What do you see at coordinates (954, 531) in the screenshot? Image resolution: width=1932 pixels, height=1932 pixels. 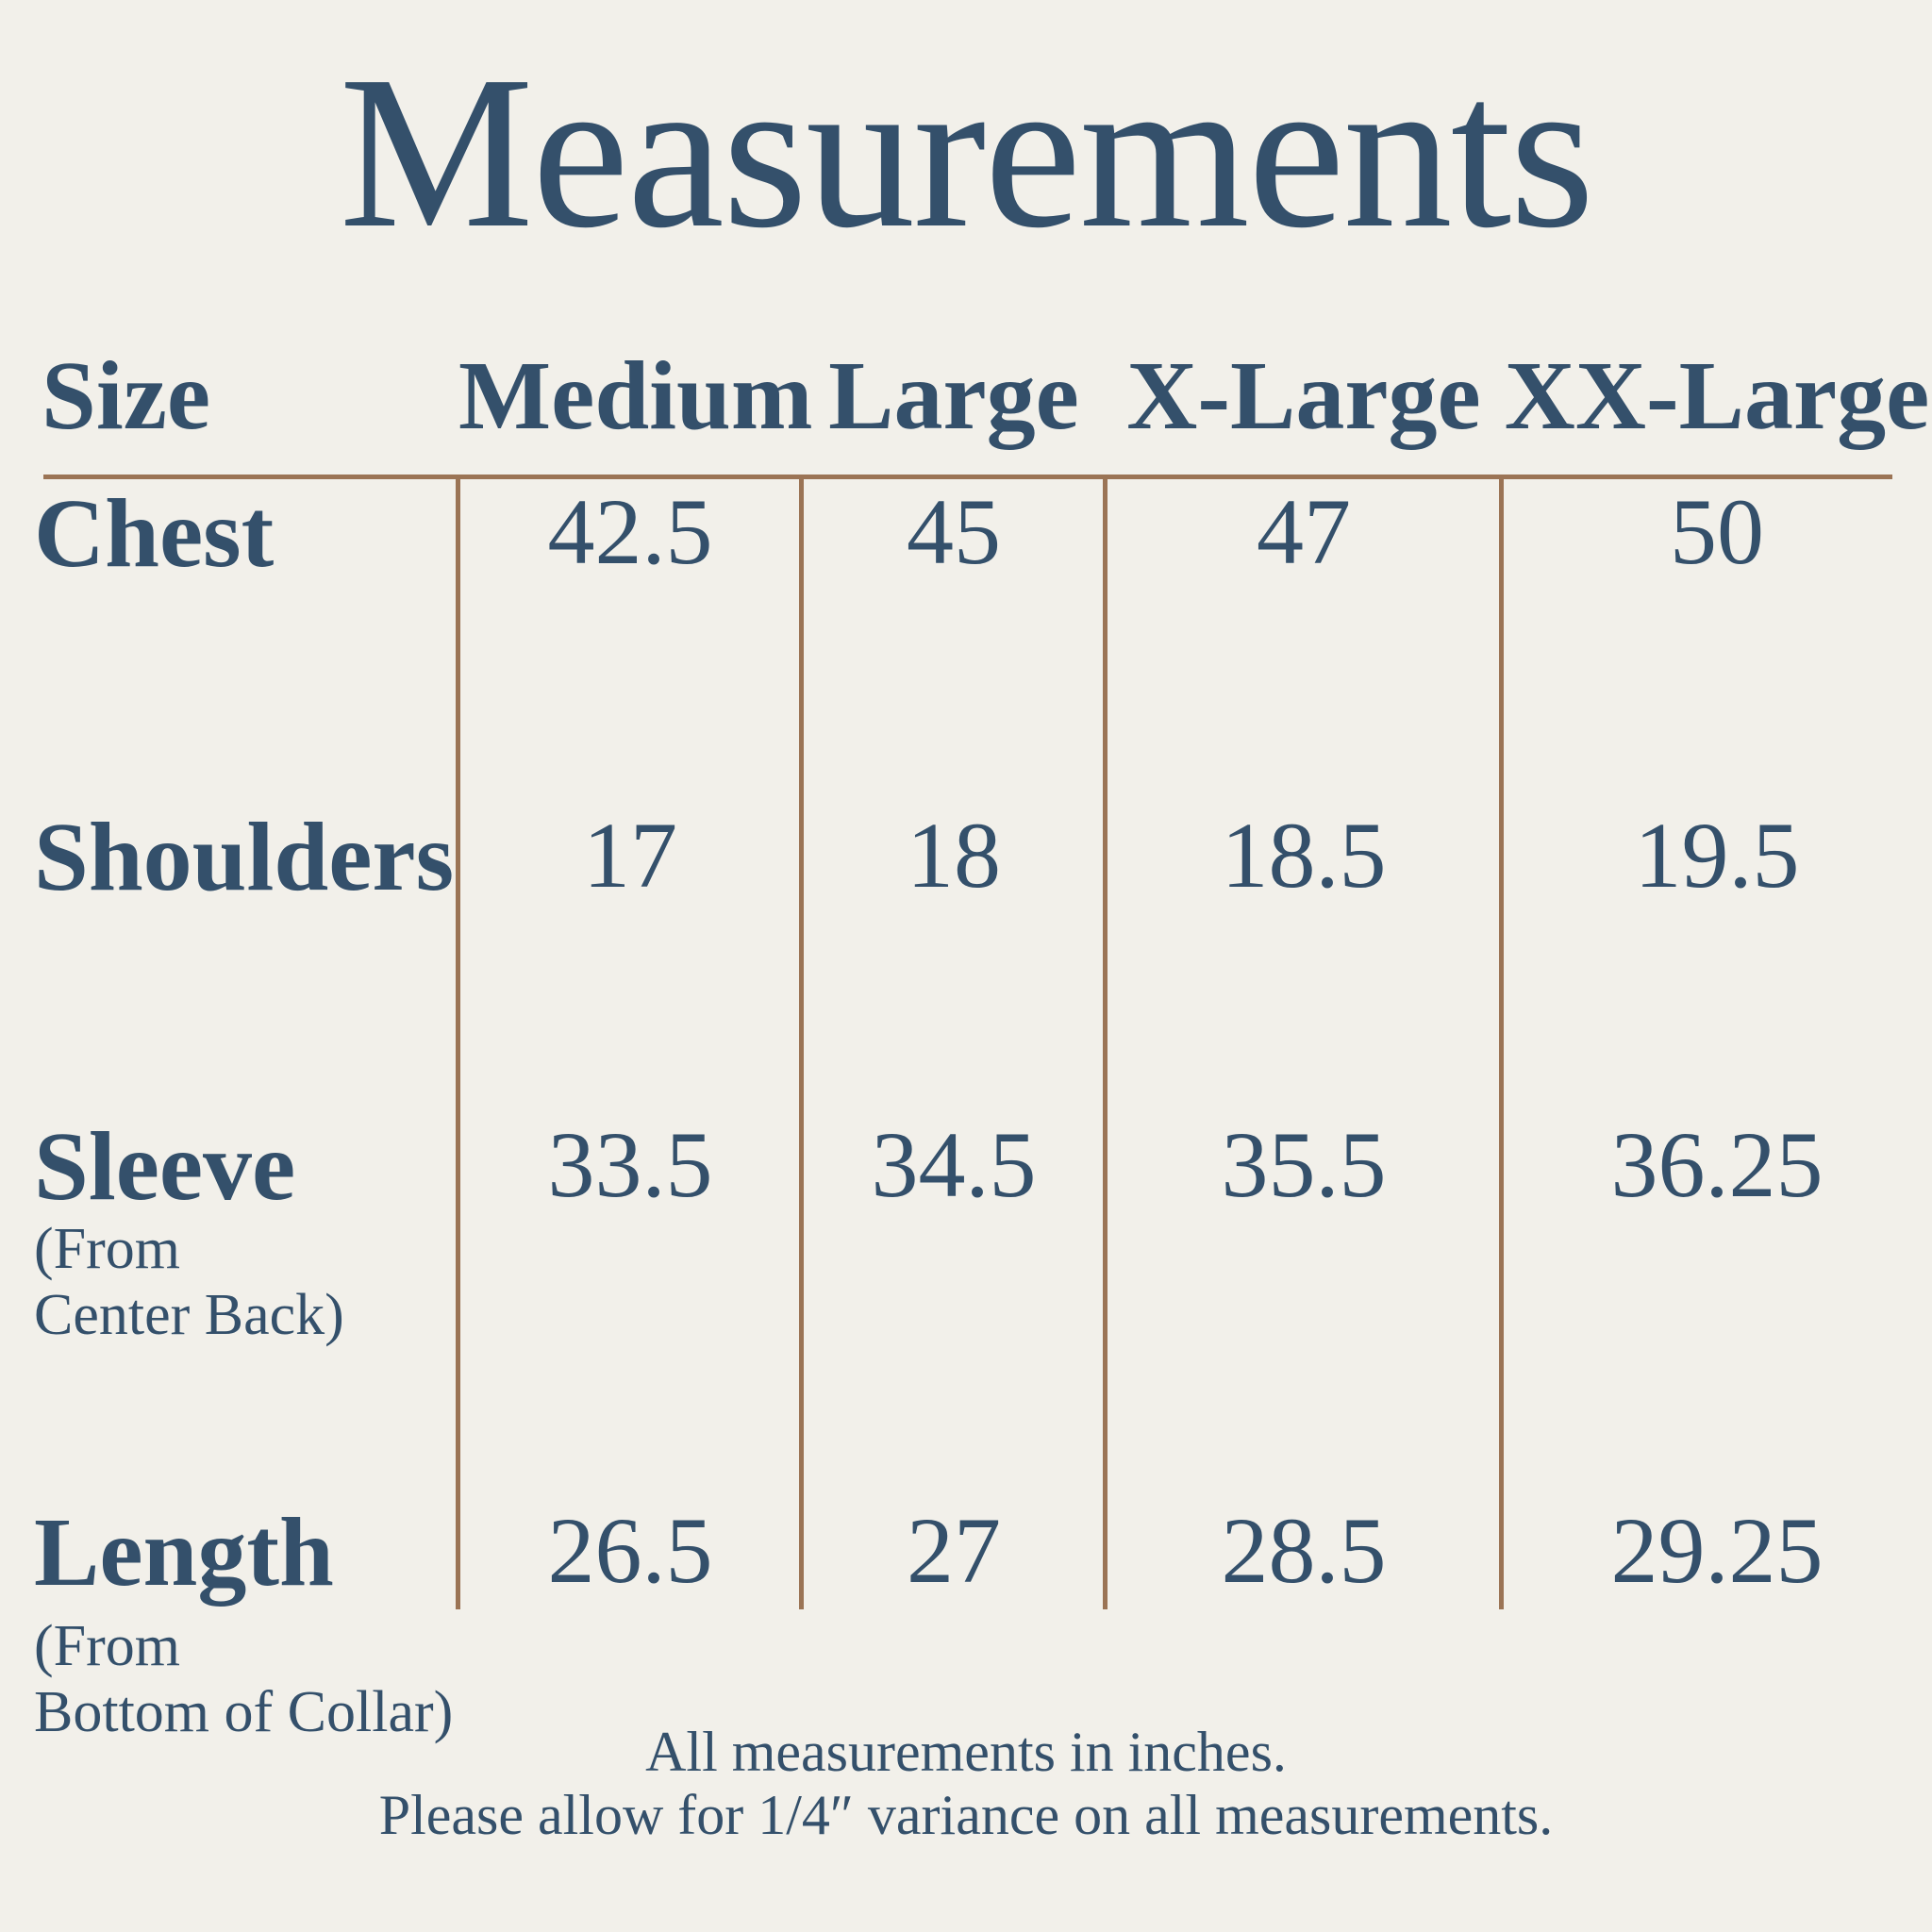 I see `value-chest-large: 45` at bounding box center [954, 531].